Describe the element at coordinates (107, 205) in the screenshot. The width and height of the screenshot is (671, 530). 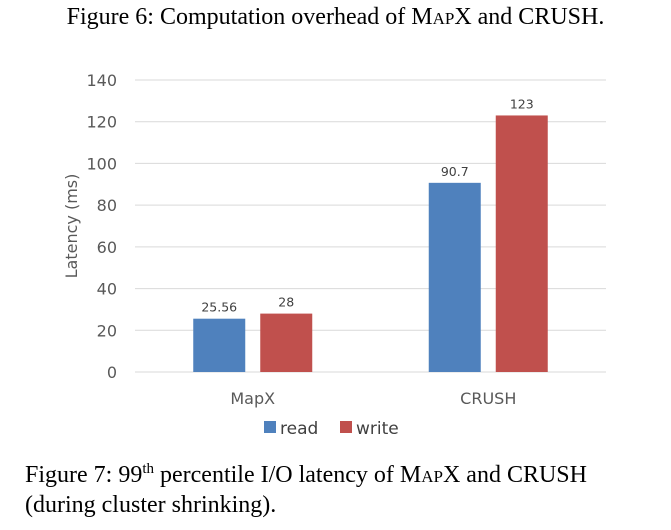
I see `y-tick-label: 80` at that location.